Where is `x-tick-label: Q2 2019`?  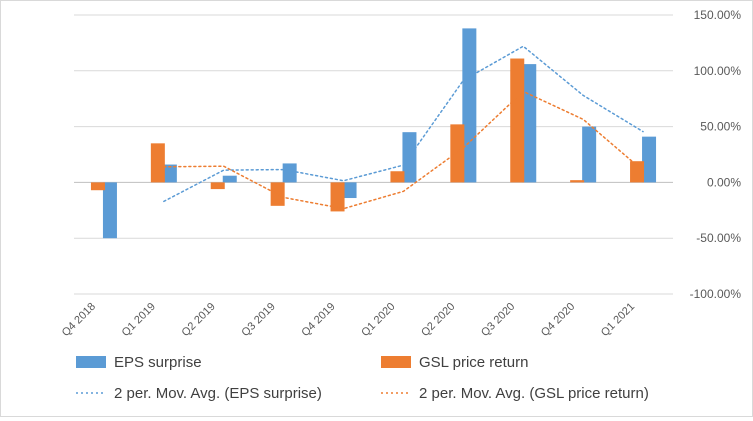
x-tick-label: Q2 2019 is located at coordinates (199, 320).